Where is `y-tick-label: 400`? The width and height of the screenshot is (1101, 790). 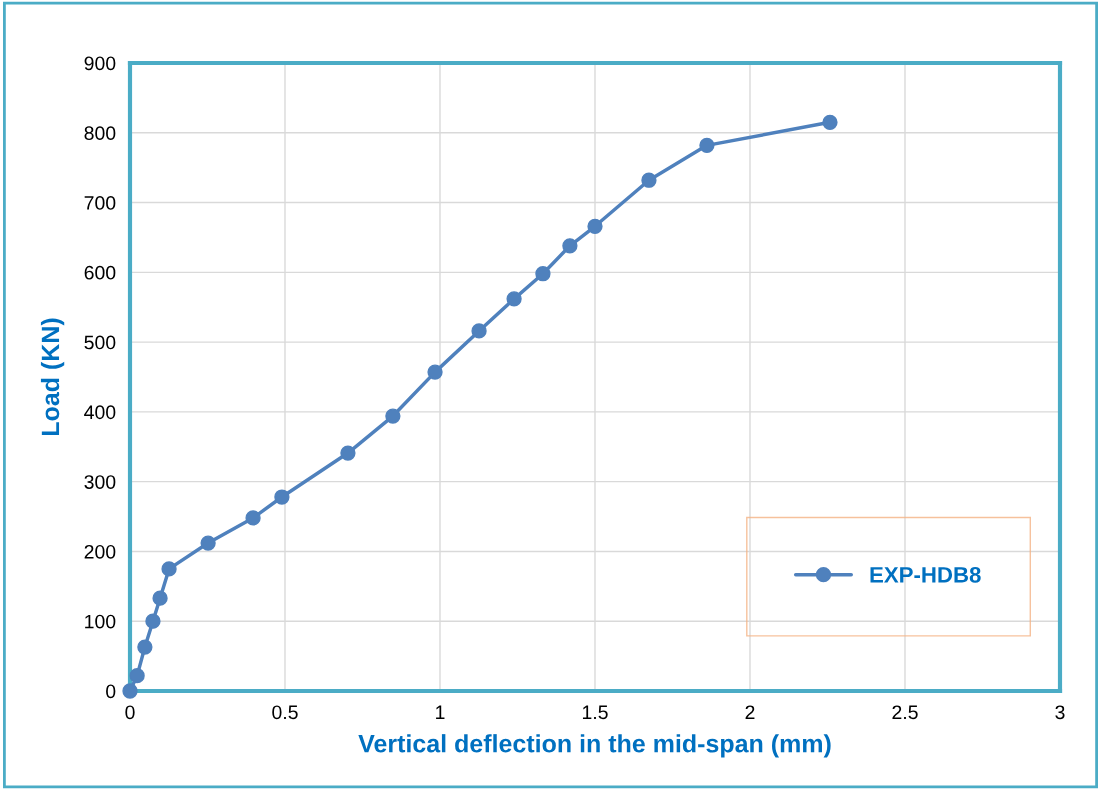 y-tick-label: 400 is located at coordinates (100, 412).